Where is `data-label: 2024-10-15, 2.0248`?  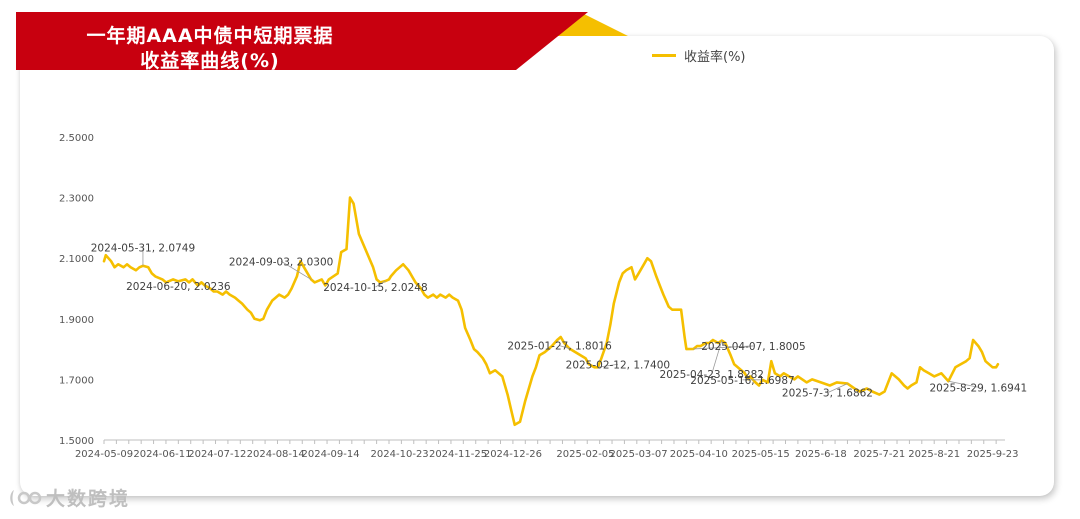
data-label: 2024-10-15, 2.0248 is located at coordinates (375, 288).